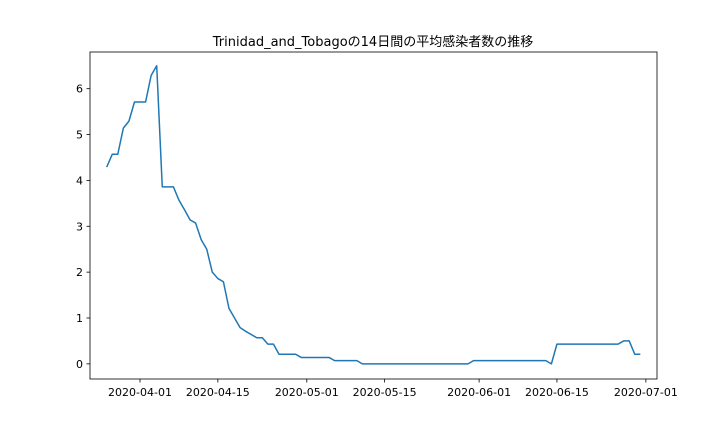 The height and width of the screenshot is (432, 720). I want to click on x-tick-label: 2020-06-15, so click(557, 392).